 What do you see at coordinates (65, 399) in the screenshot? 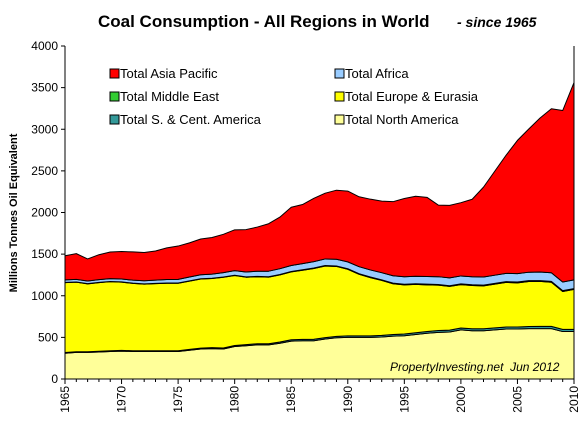
I see `x-tick-label: 1965` at bounding box center [65, 399].